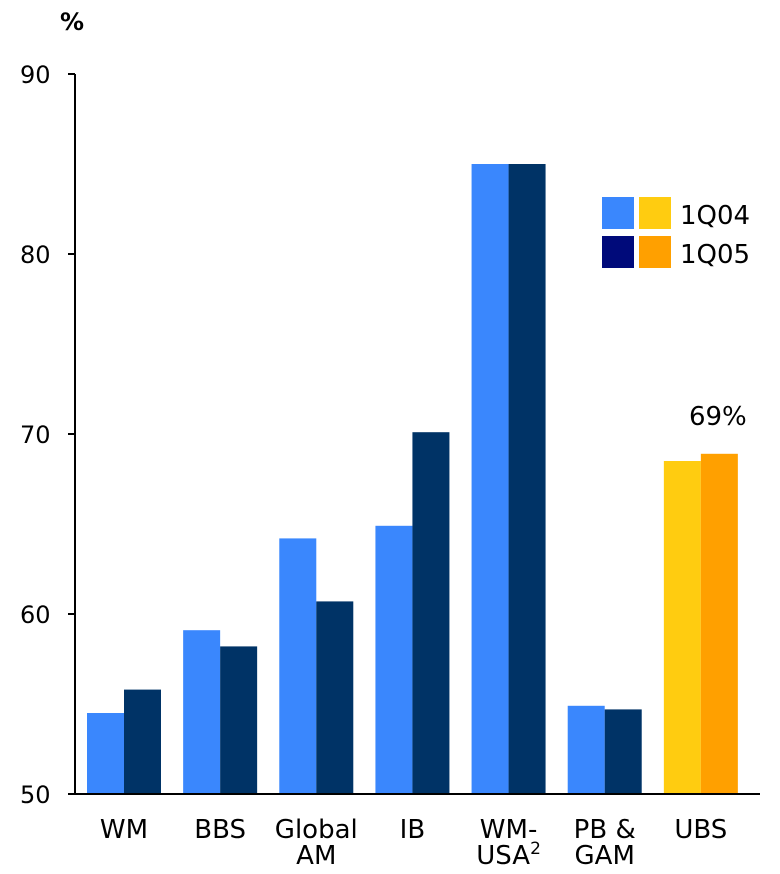 The height and width of the screenshot is (874, 780). Describe the element at coordinates (124, 830) in the screenshot. I see `x-tick-label: WM` at that location.